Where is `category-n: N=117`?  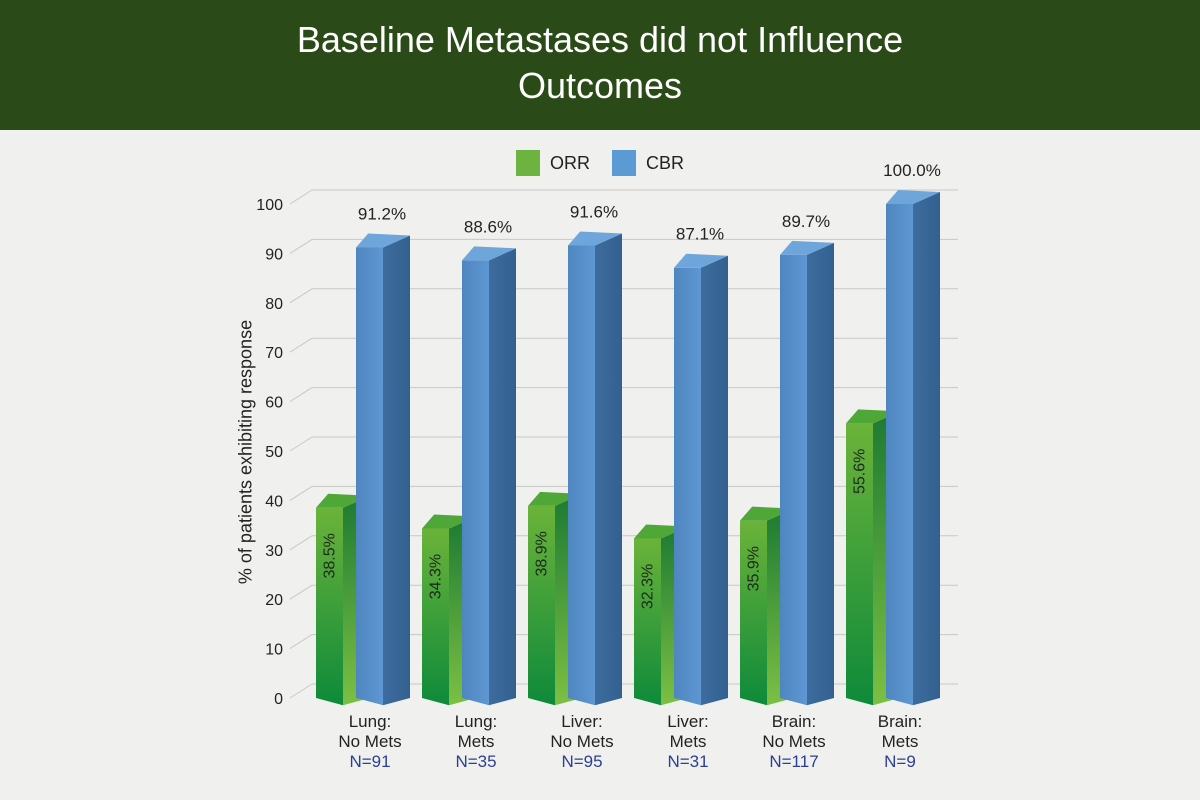
category-n: N=117 is located at coordinates (794, 761).